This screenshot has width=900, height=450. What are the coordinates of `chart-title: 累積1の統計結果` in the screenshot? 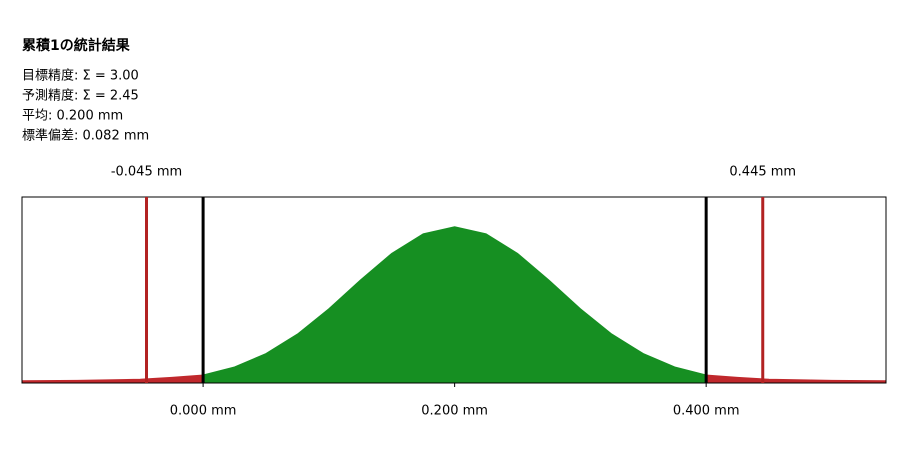 It's located at (76, 45).